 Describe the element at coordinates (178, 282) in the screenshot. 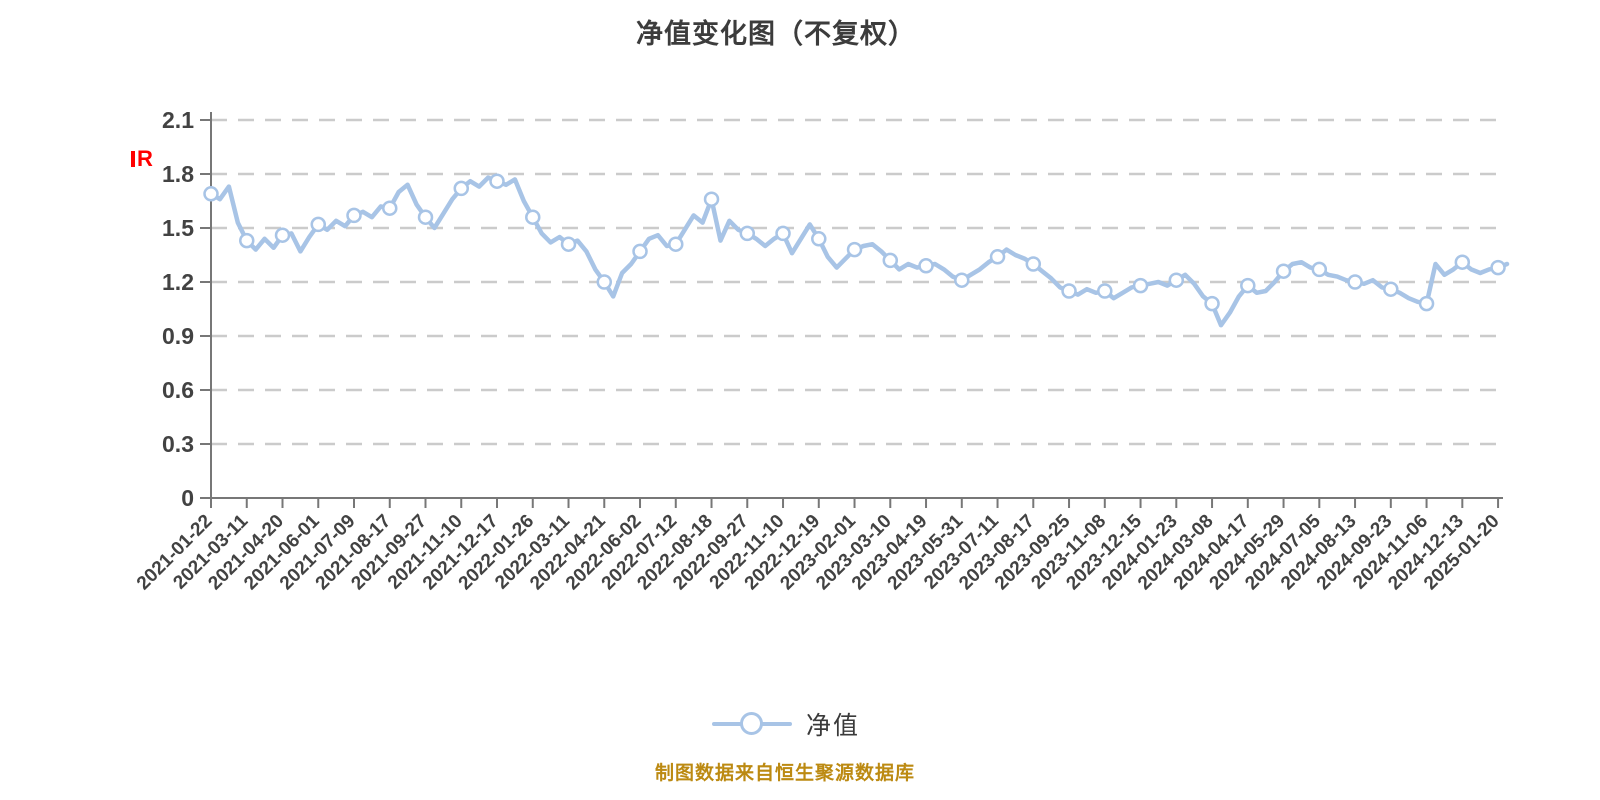

I see `y-axis-label: 1.2` at that location.